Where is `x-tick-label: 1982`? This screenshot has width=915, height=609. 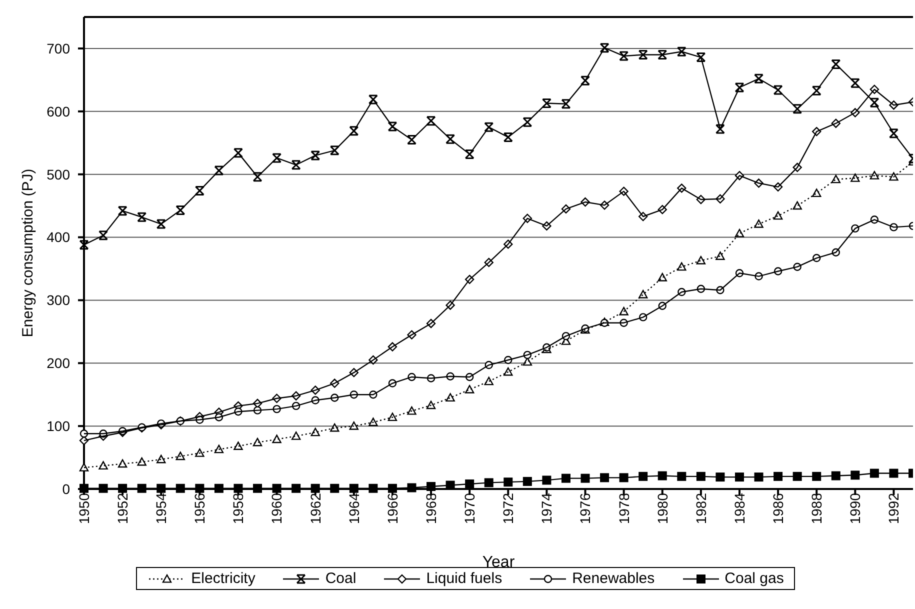 x-tick-label: 1982 is located at coordinates (700, 508).